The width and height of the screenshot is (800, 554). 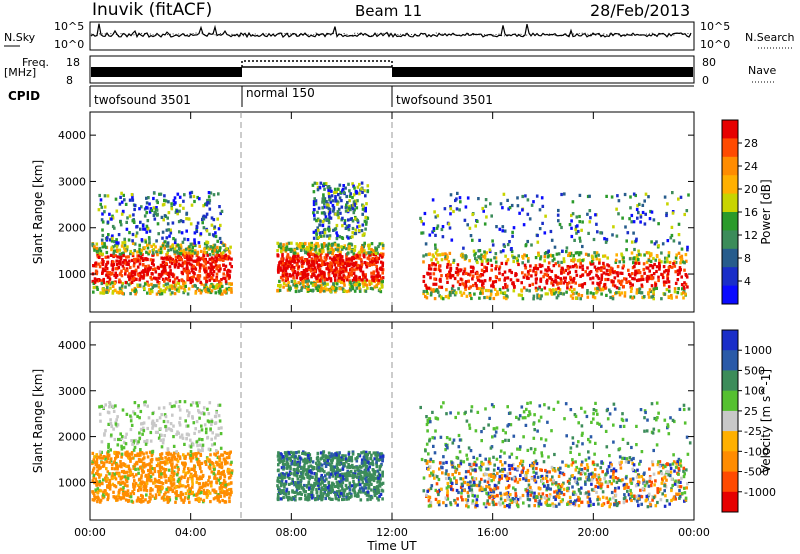 I want to click on cpid-segment-3: twofsound 3501, so click(x=444, y=100).